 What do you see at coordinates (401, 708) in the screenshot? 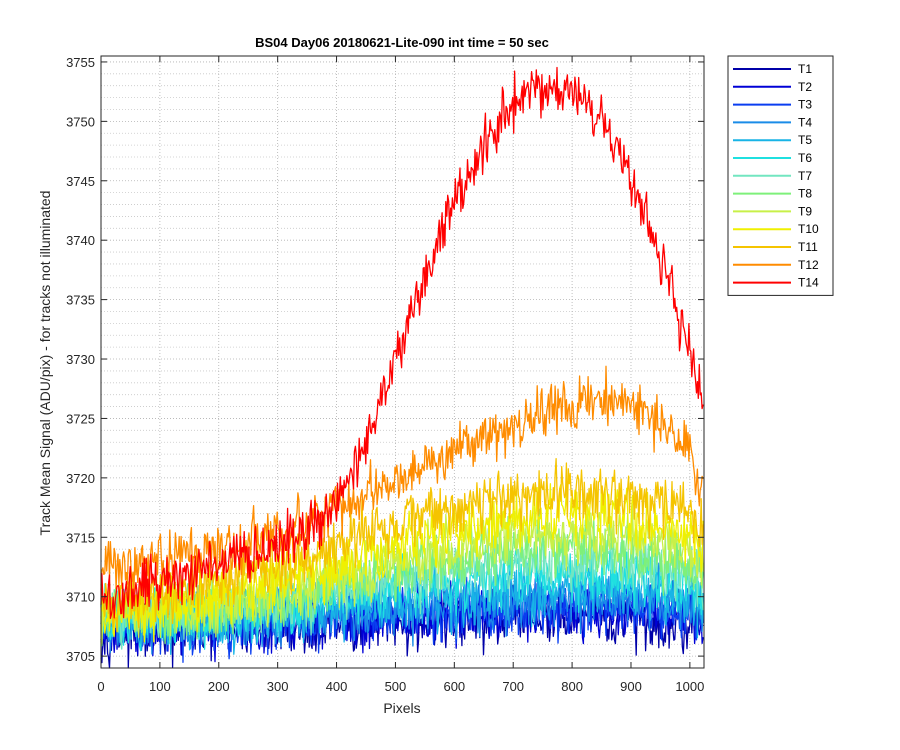
I see `x-axis-label: Pixels` at bounding box center [401, 708].